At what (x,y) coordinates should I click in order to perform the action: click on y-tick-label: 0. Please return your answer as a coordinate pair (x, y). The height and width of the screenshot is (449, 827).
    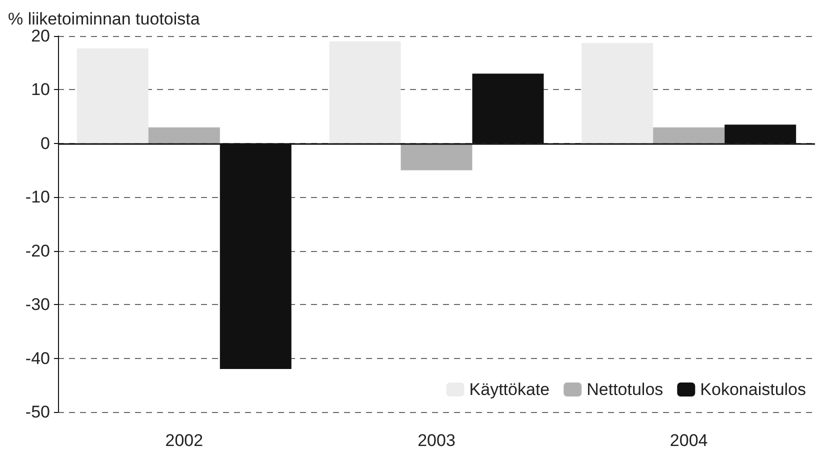
    Looking at the image, I should click on (45, 143).